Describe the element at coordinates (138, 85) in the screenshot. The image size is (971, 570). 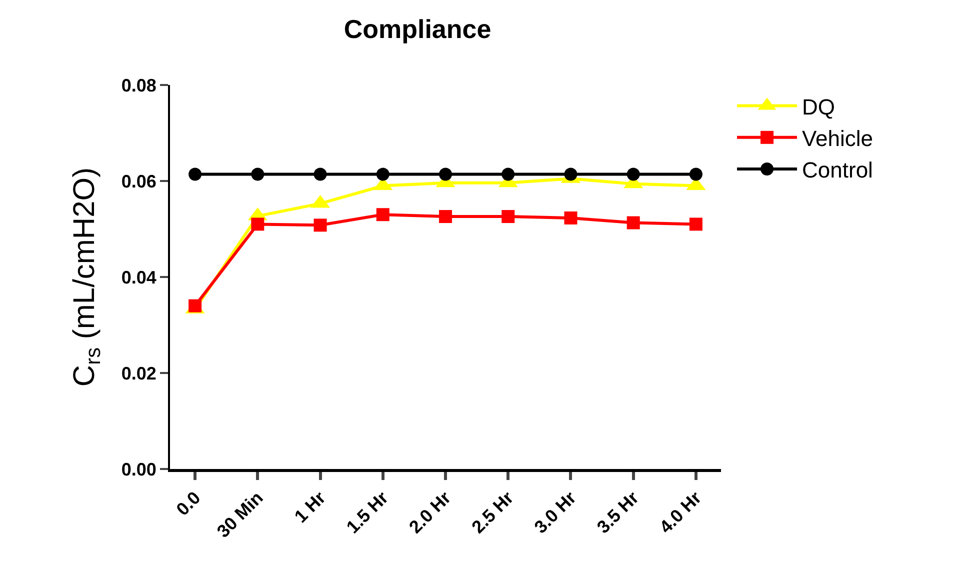
I see `y-tick-label: 0.08` at that location.